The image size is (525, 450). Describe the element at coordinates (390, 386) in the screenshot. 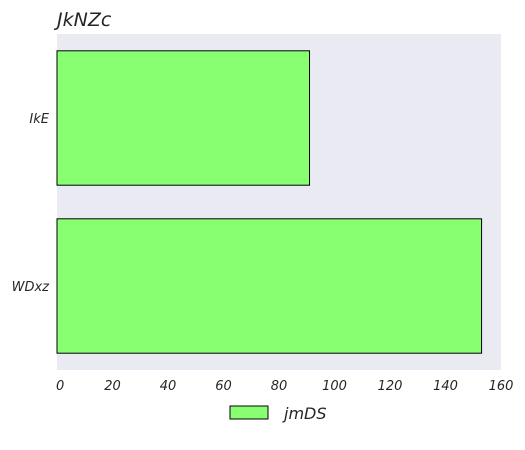

I see `x-tick-120: 120` at that location.